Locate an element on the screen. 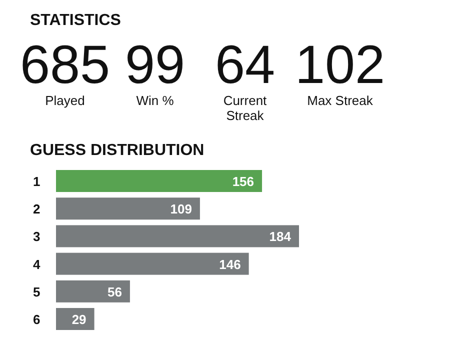 This screenshot has width=460, height=345. data-label: 102 is located at coordinates (340, 65).